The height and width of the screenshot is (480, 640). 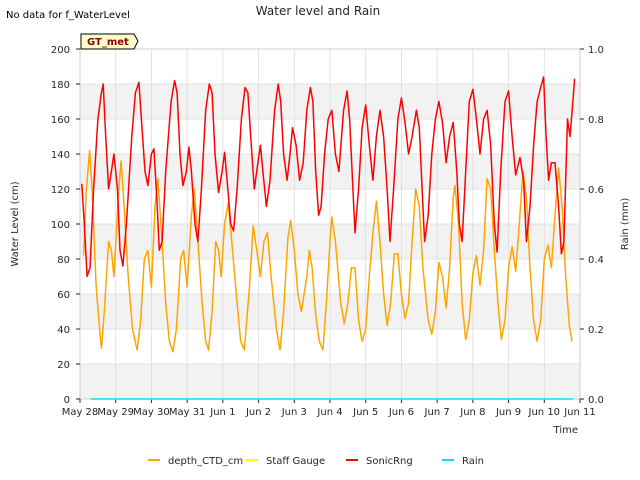 What do you see at coordinates (365, 412) in the screenshot?
I see `x-tick-label: Jun 5` at bounding box center [365, 412].